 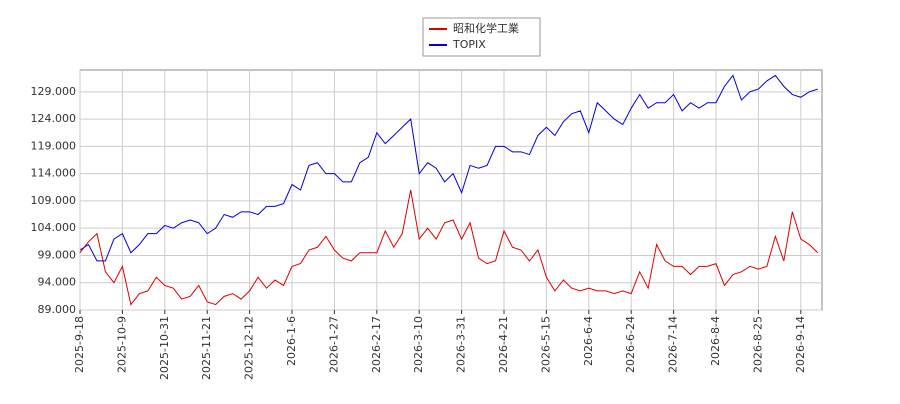 What do you see at coordinates (54, 173) in the screenshot?
I see `y-tick-label: 114.000` at bounding box center [54, 173].